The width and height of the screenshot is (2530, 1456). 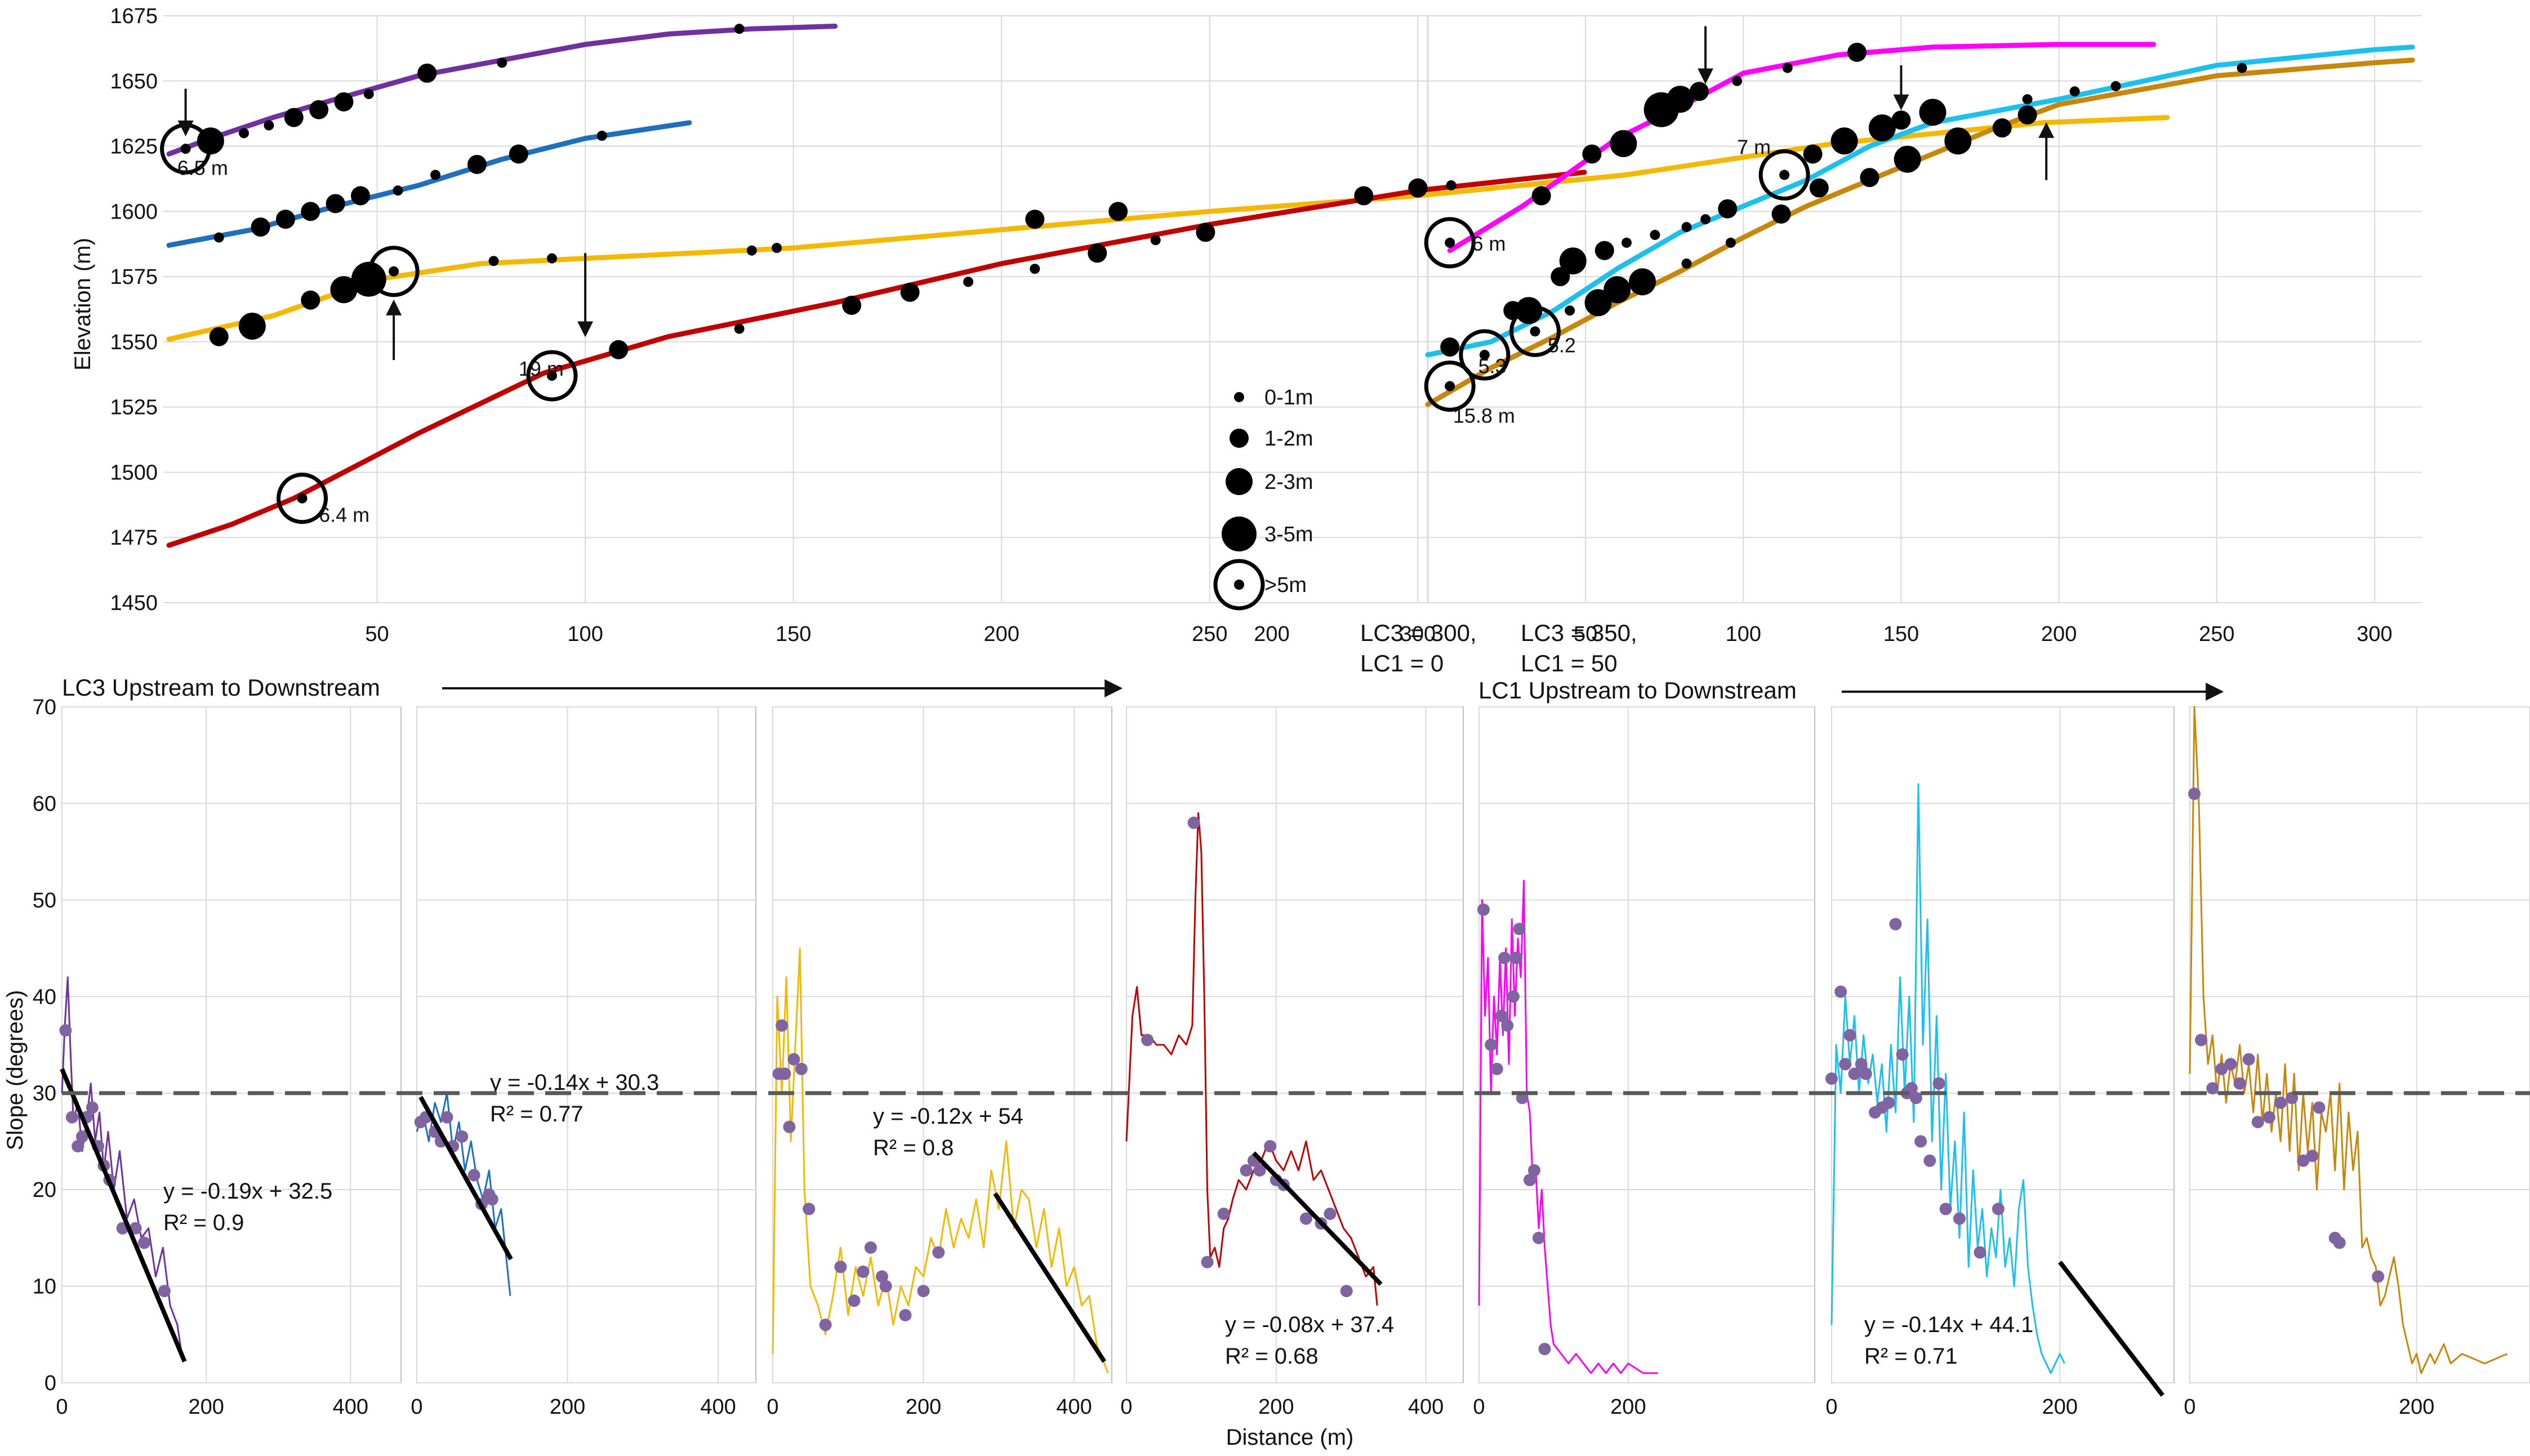 I want to click on elev-left-xtick-label: 250, so click(x=1209, y=634).